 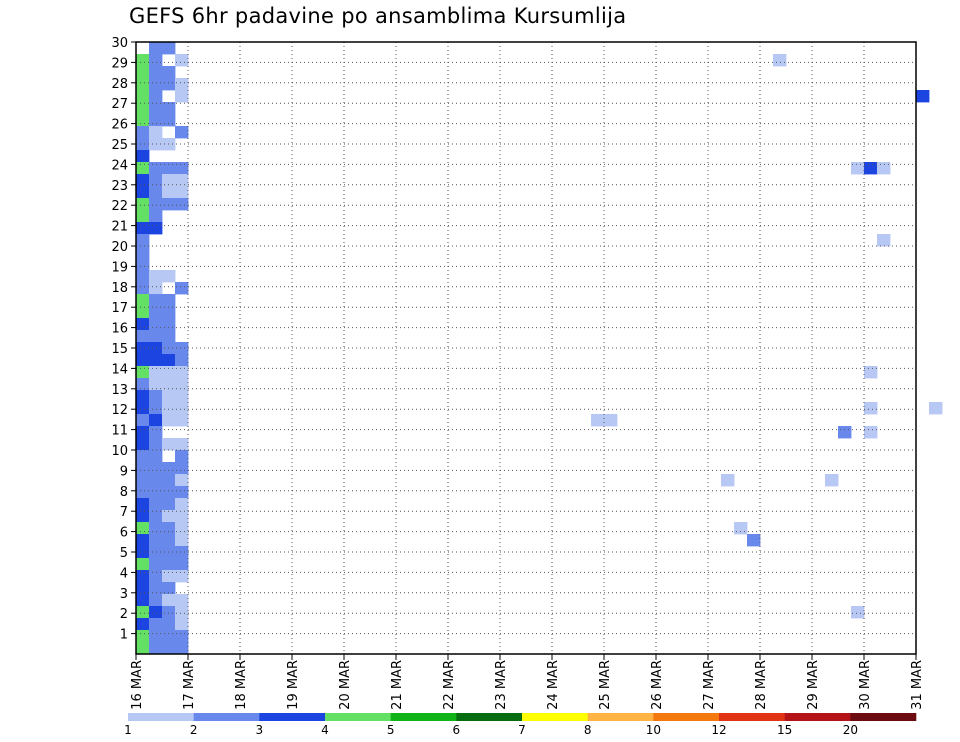 What do you see at coordinates (119, 369) in the screenshot?
I see `y-tick-label: 14` at bounding box center [119, 369].